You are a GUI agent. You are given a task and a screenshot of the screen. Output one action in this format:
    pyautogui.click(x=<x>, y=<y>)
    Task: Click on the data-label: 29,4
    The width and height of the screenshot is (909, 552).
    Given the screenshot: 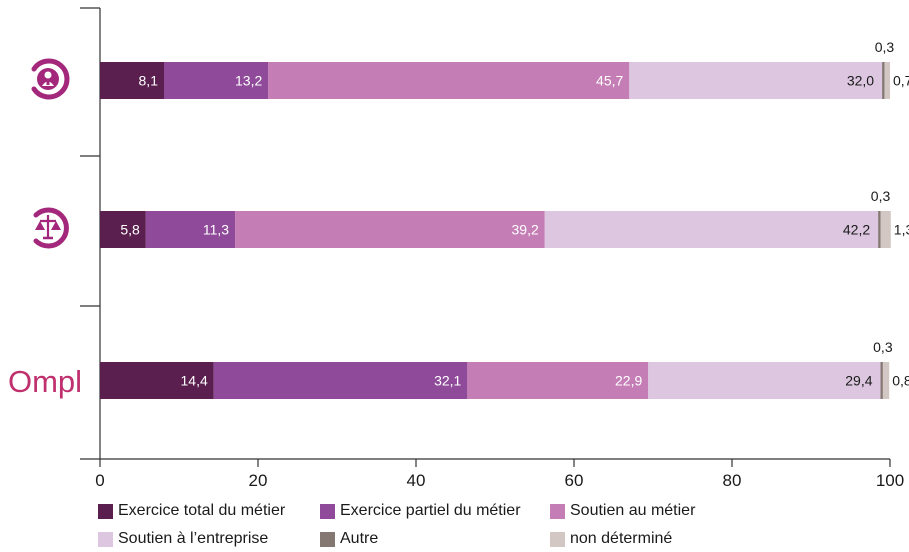 What is the action you would take?
    pyautogui.click(x=858, y=381)
    